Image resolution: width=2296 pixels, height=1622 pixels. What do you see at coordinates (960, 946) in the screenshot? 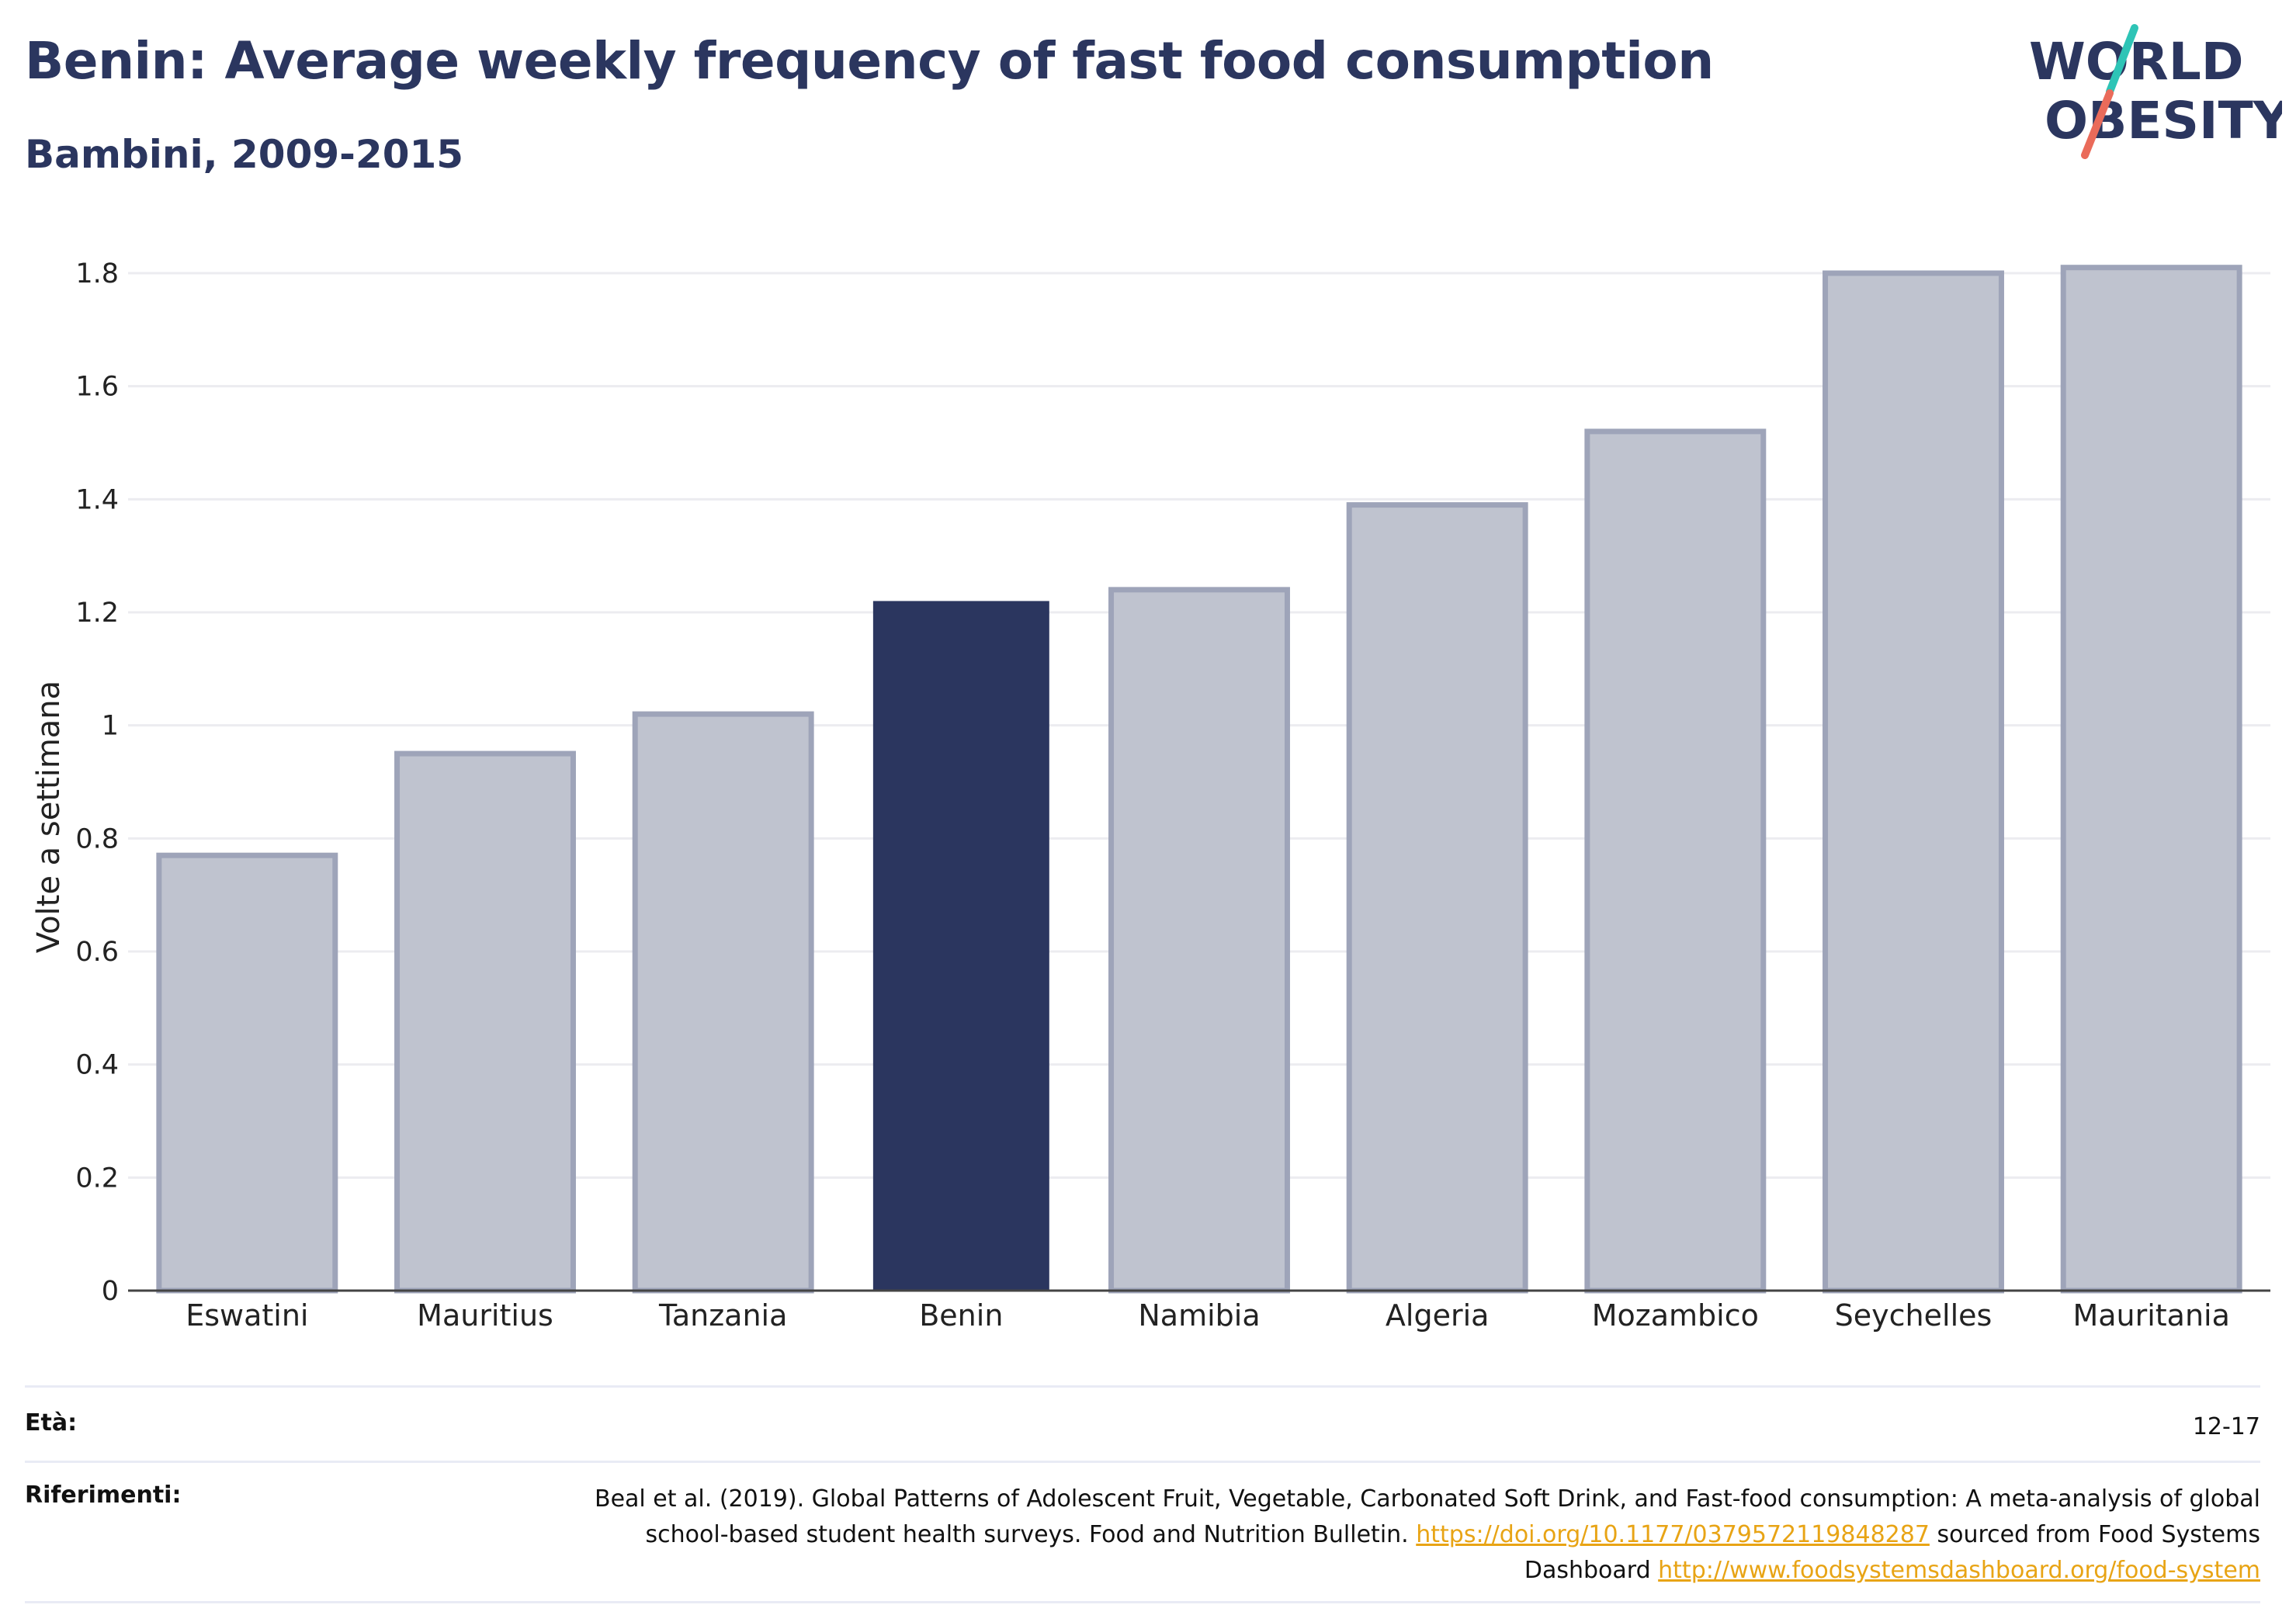
I see `bar-benin` at bounding box center [960, 946].